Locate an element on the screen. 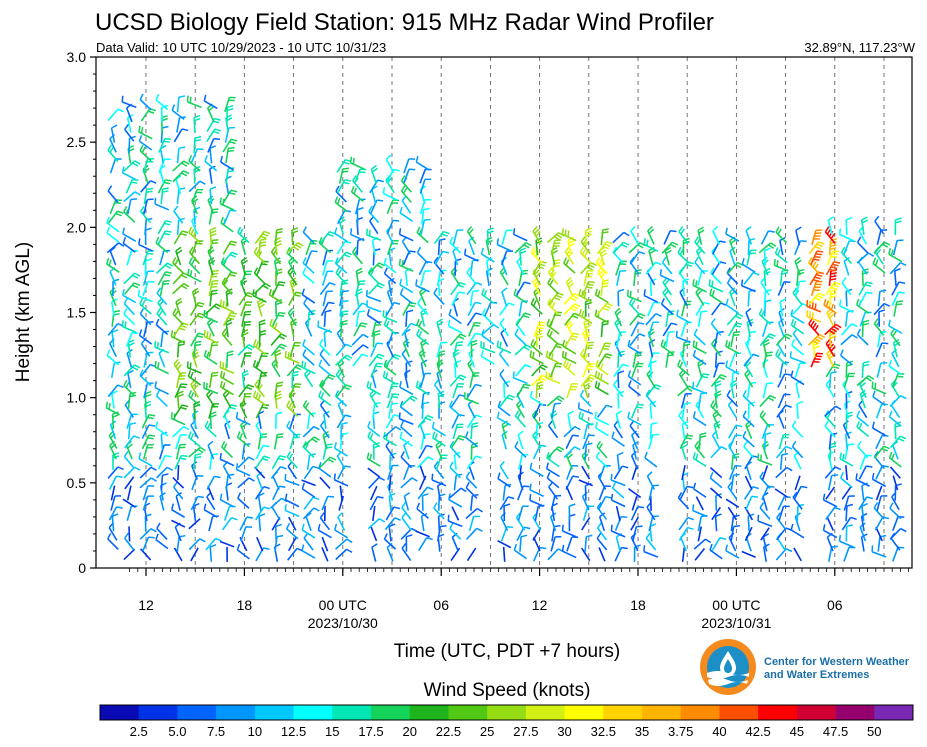 This screenshot has width=927, height=747. colorbar-label: 40 is located at coordinates (719, 731).